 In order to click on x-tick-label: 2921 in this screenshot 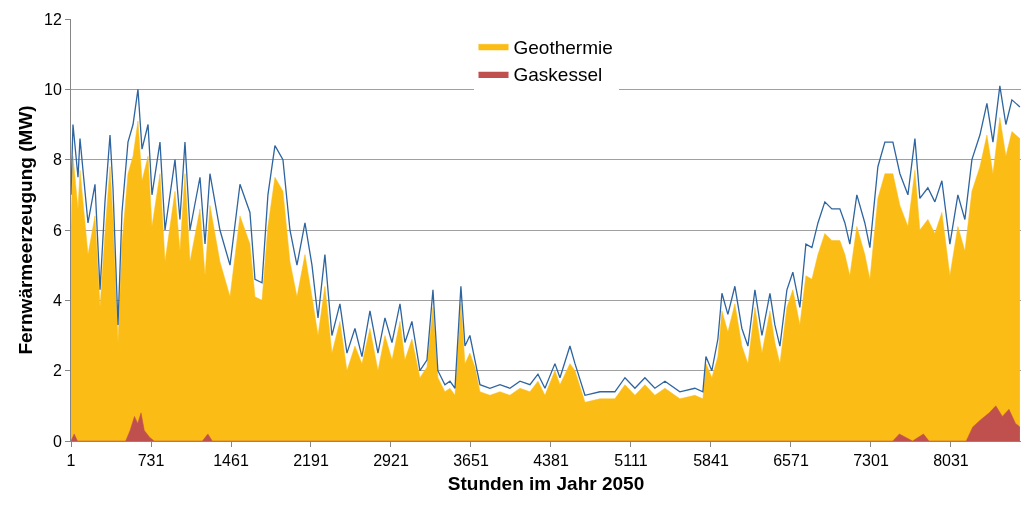, I will do `click(391, 461)`.